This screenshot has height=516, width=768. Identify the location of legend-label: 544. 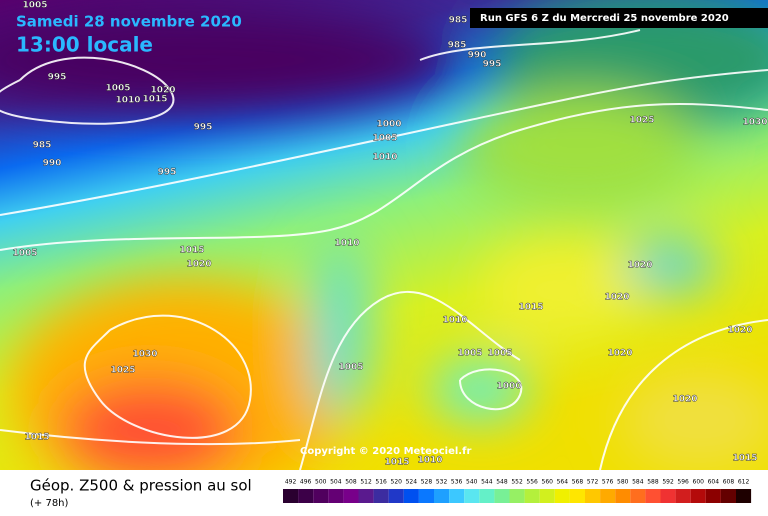
(487, 482).